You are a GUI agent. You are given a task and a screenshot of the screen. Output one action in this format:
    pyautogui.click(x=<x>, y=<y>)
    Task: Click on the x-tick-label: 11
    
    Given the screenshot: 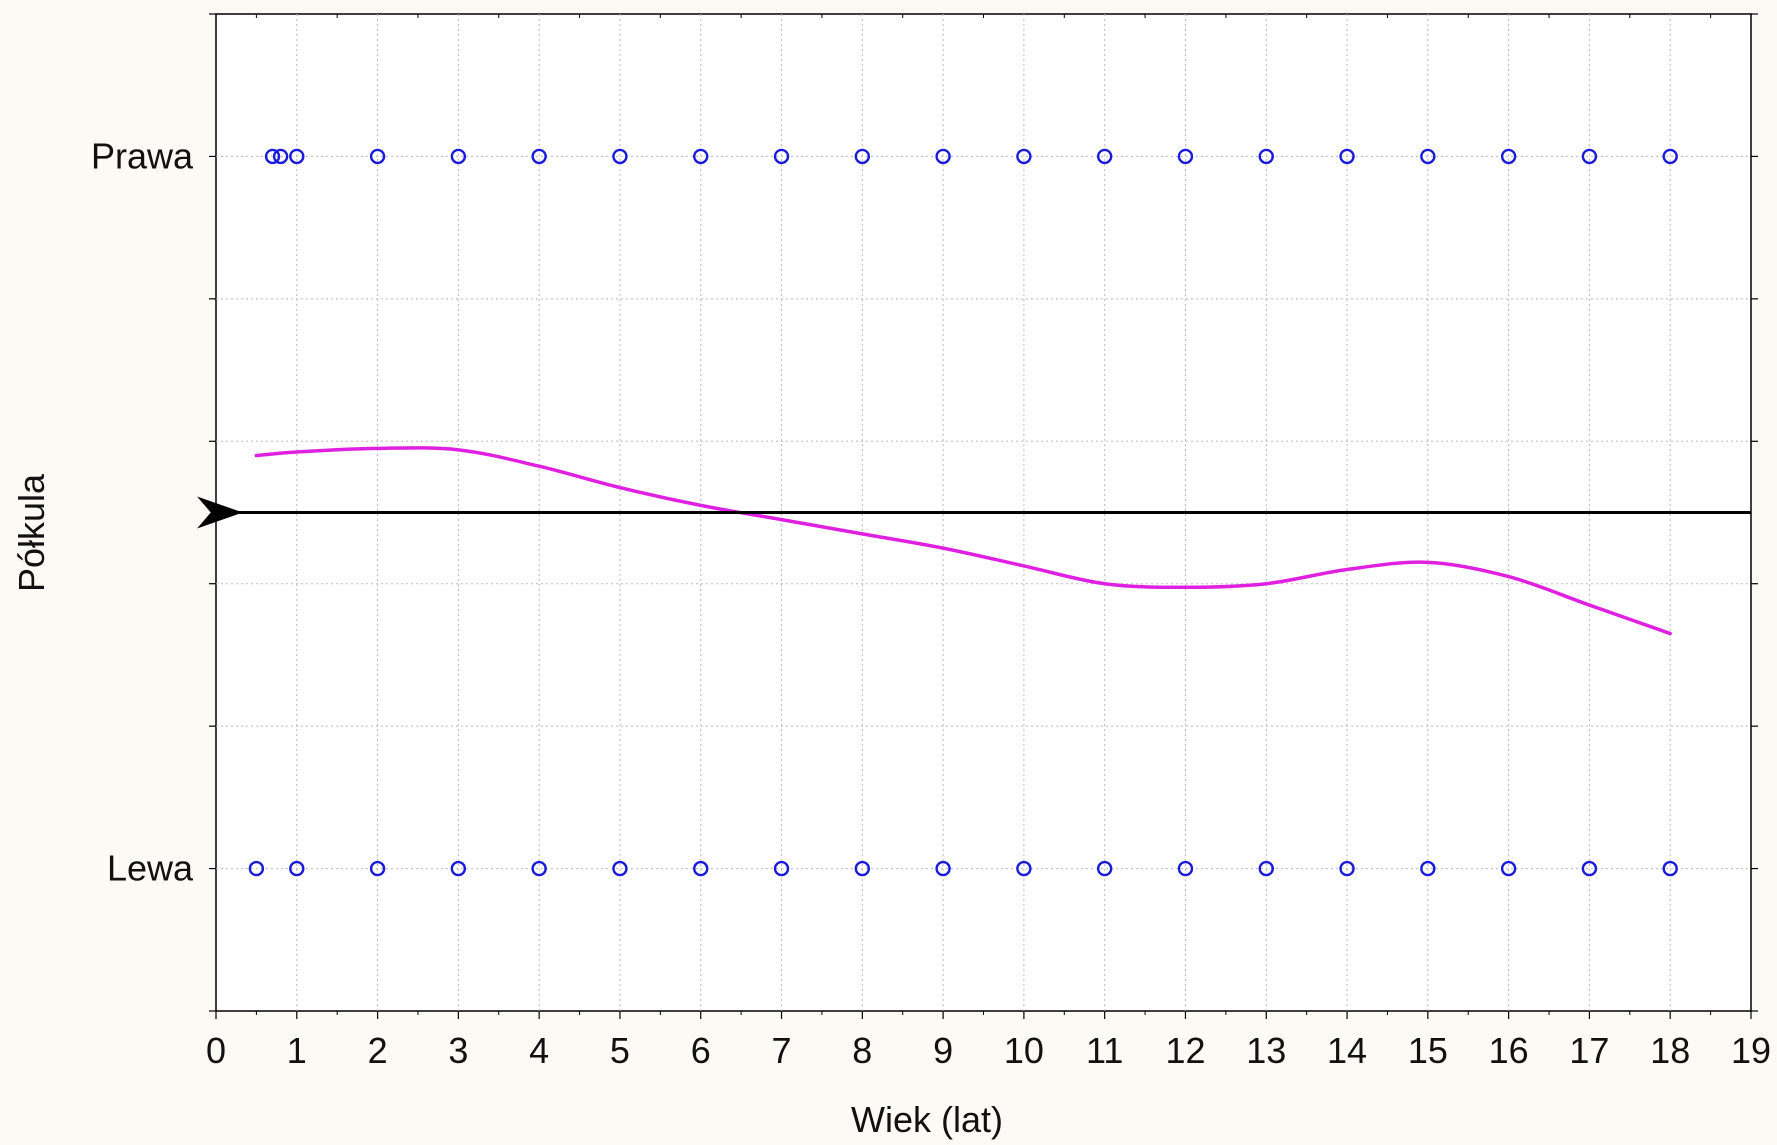 What is the action you would take?
    pyautogui.click(x=1104, y=1050)
    